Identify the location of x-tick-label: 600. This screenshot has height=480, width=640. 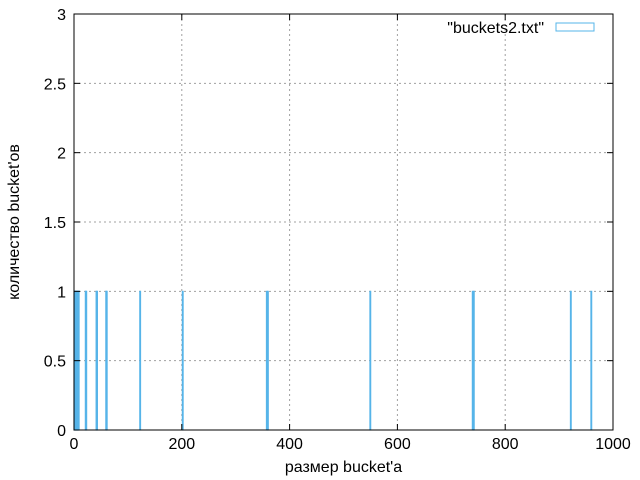
(397, 444).